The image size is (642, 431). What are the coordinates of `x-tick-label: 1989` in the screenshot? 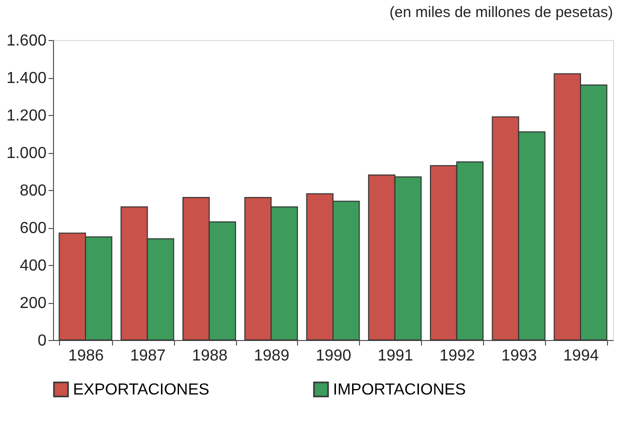 It's located at (272, 356).